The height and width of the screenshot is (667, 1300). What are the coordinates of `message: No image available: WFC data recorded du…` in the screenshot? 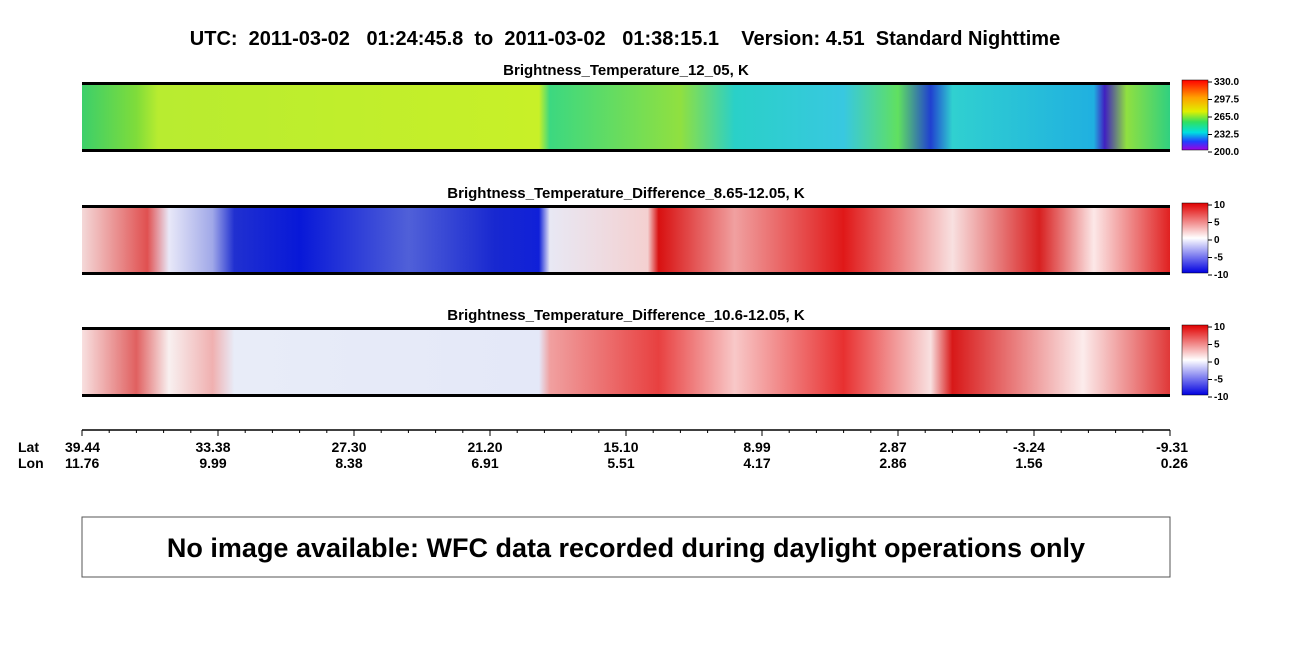 It's located at (626, 548).